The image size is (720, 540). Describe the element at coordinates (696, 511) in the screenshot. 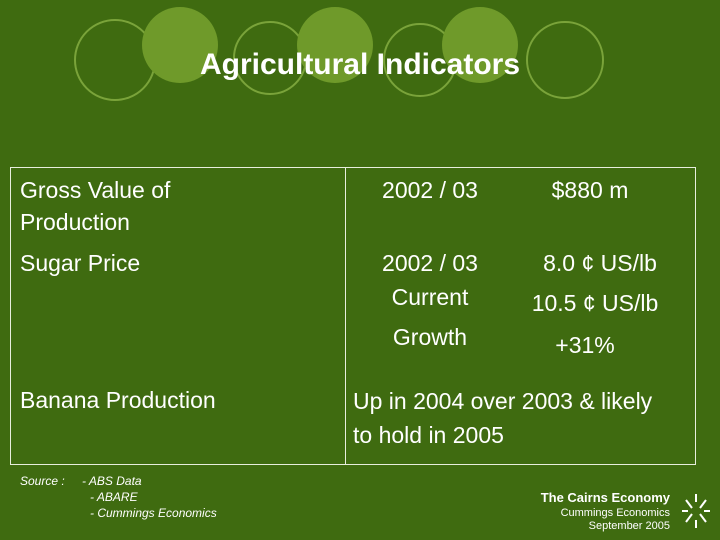

I see `logo` at that location.